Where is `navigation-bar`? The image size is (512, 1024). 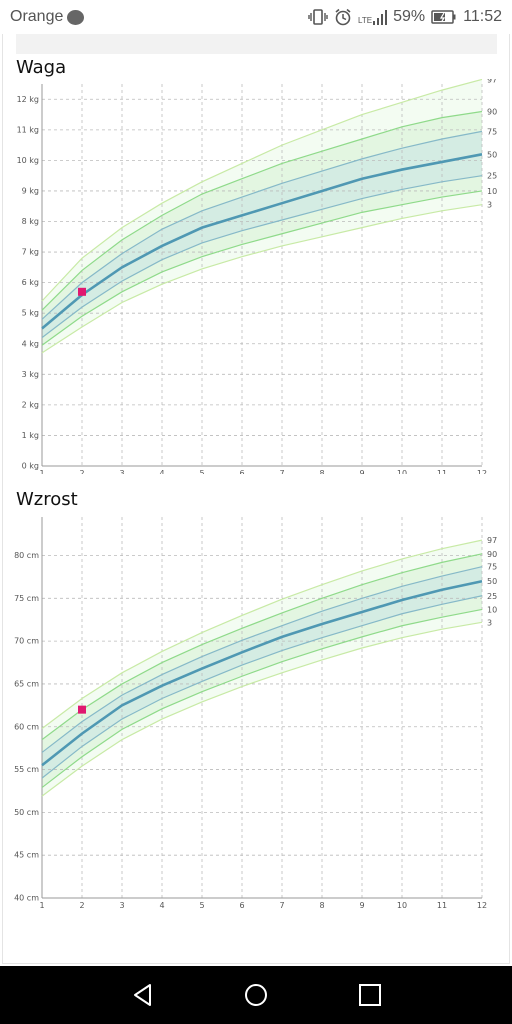 navigation-bar is located at coordinates (256, 995).